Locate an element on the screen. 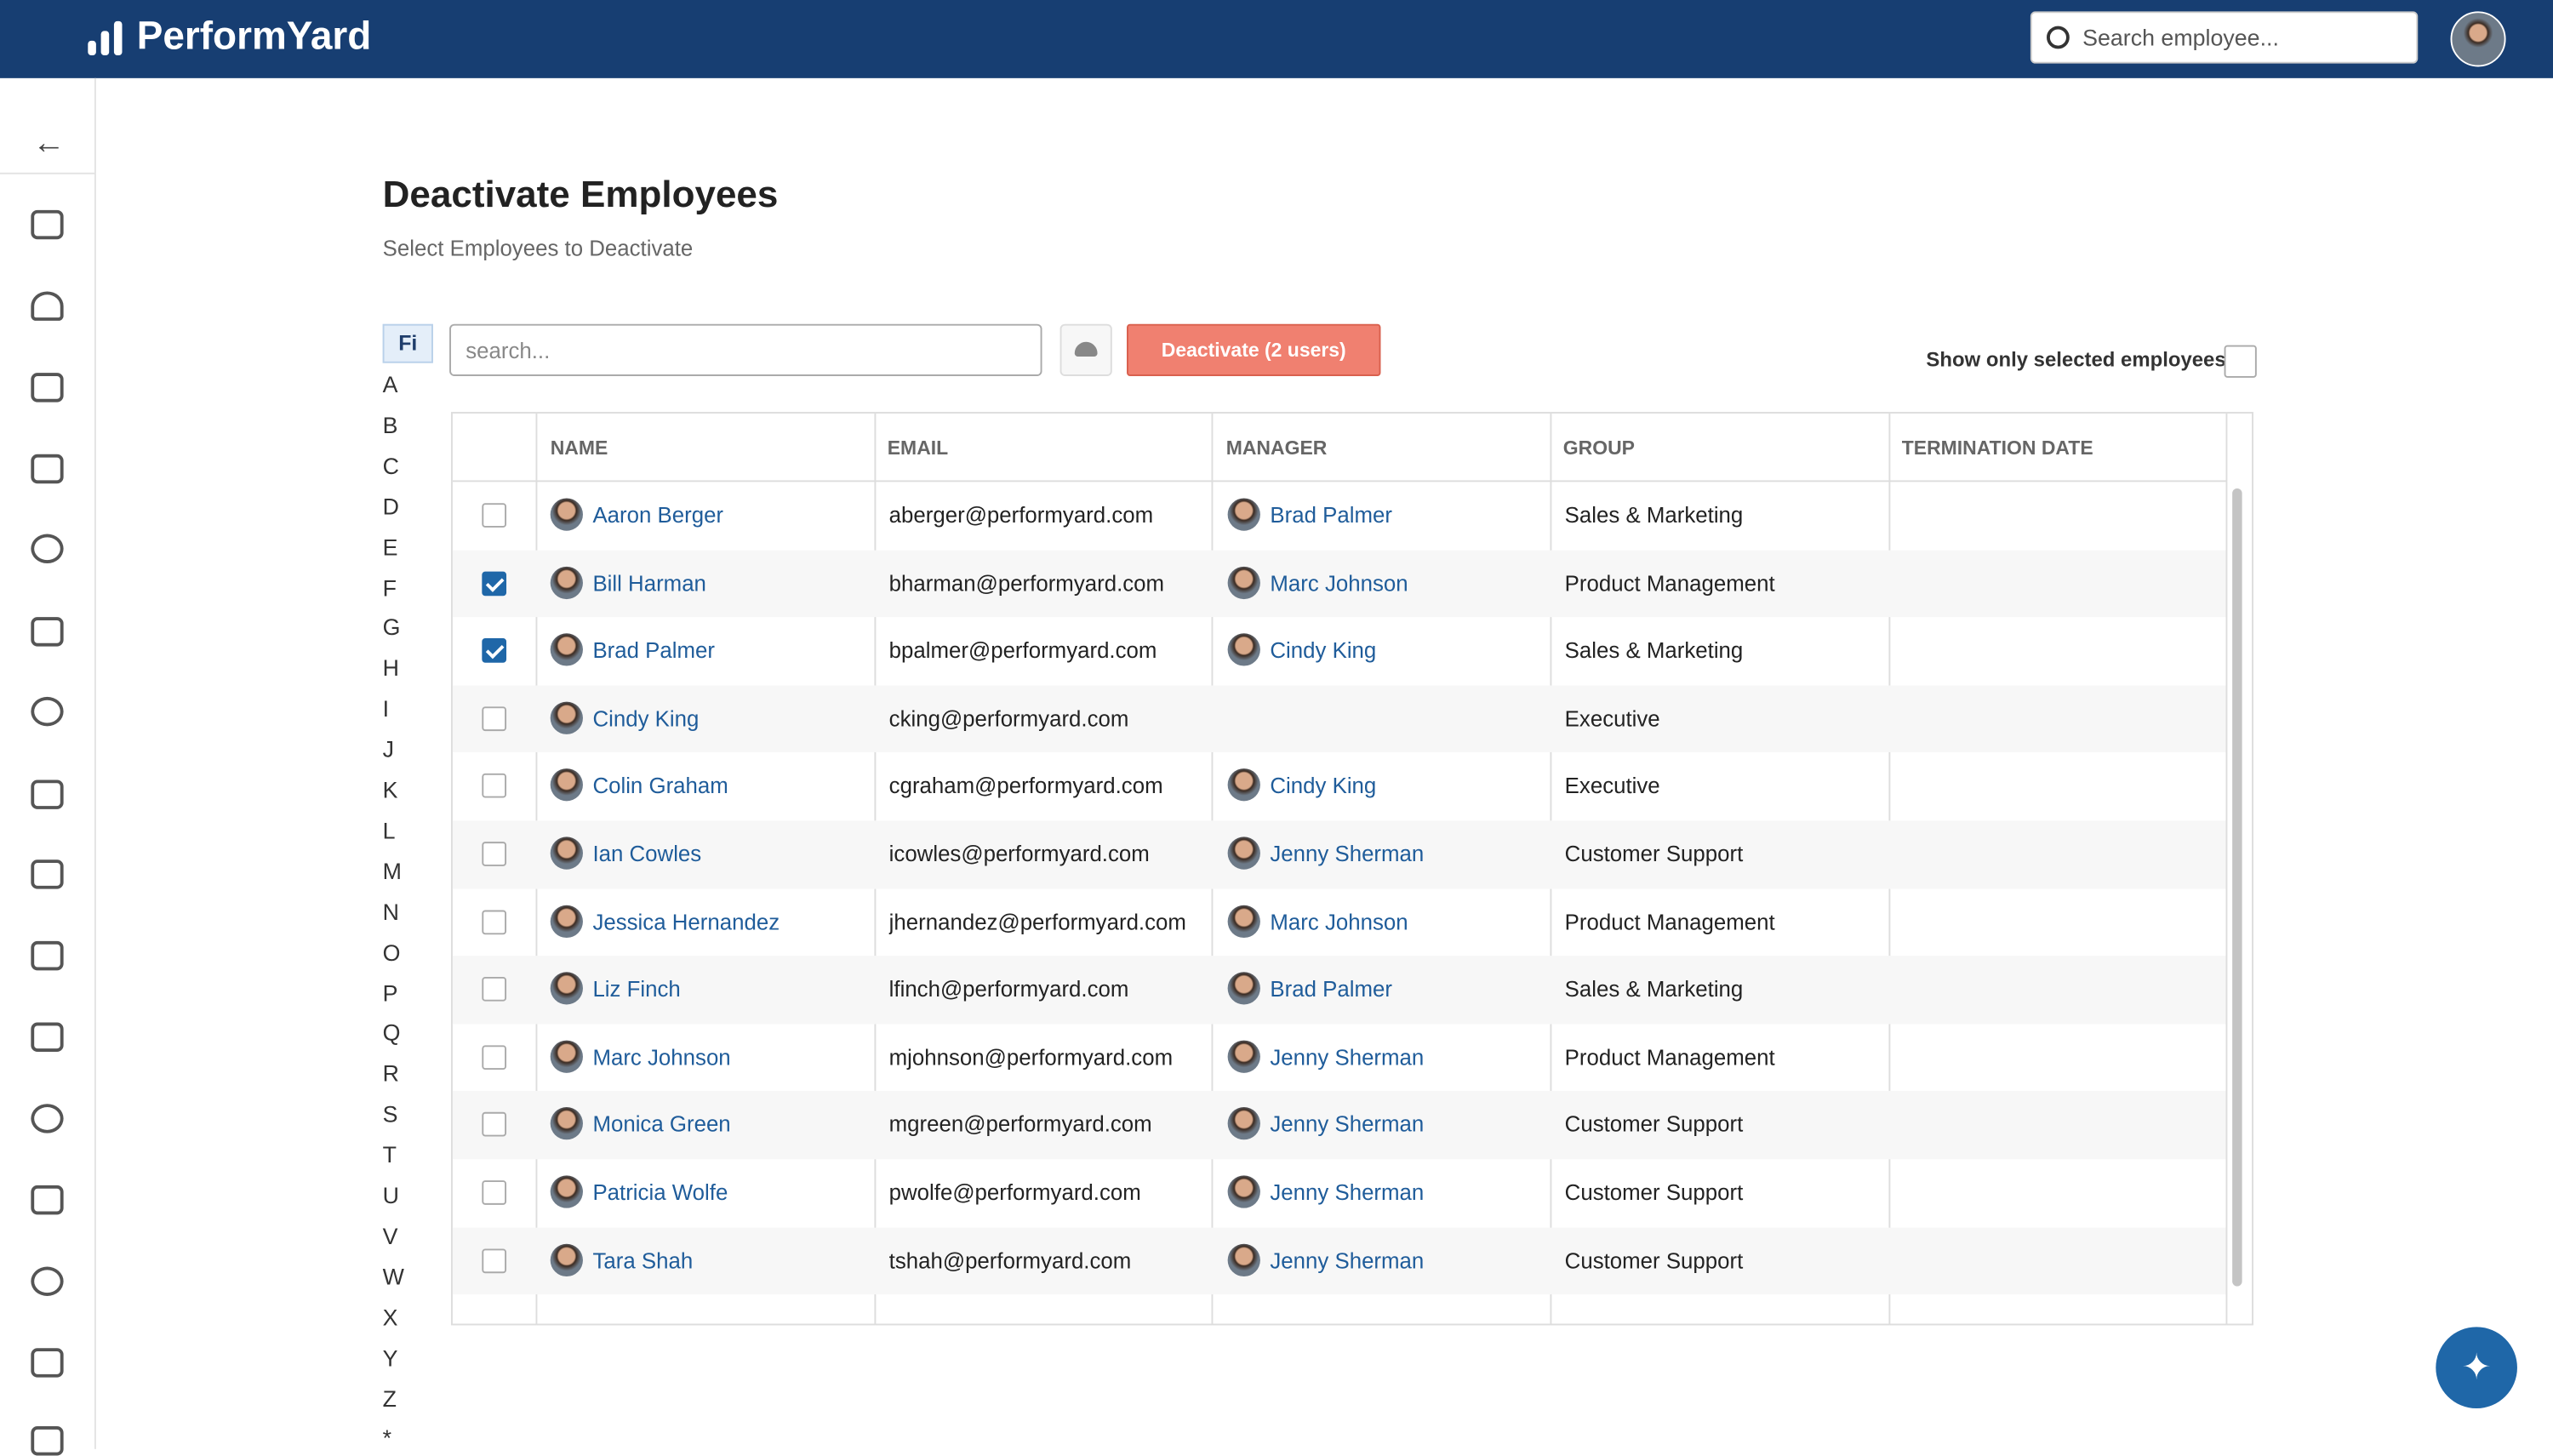  employee-name: Jessica Hernandez is located at coordinates (686, 921).